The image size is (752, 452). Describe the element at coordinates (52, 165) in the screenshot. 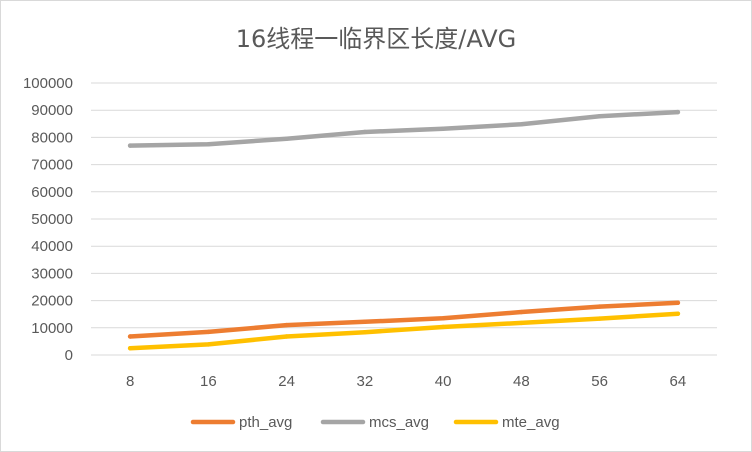

I see `y-tick-label: 70000` at that location.